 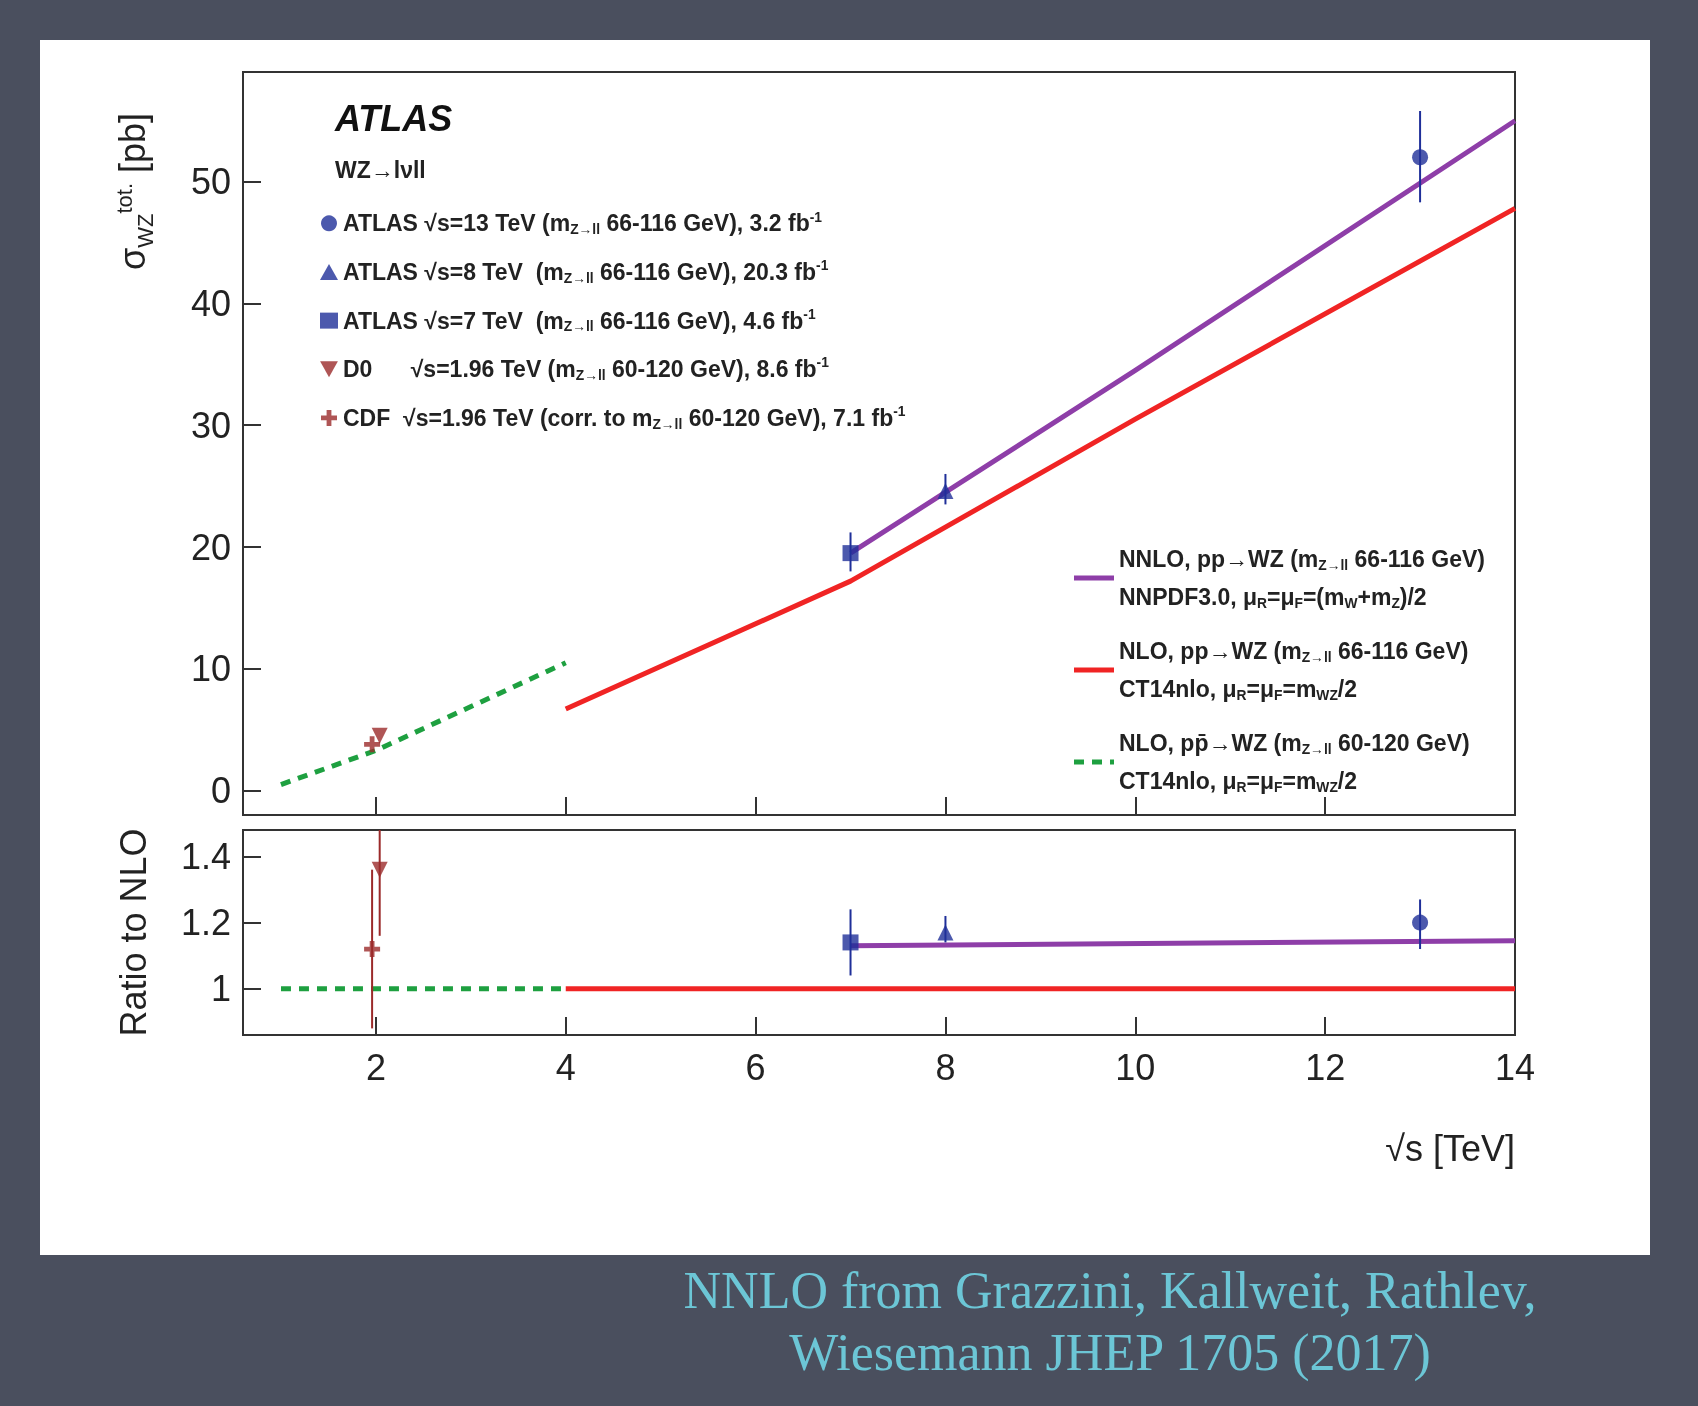 I want to click on text: NNLO from Grazzini, Kallweit, Rathlev, Wiesemann JHEP 1705 (2017), so click(x=1110, y=1322).